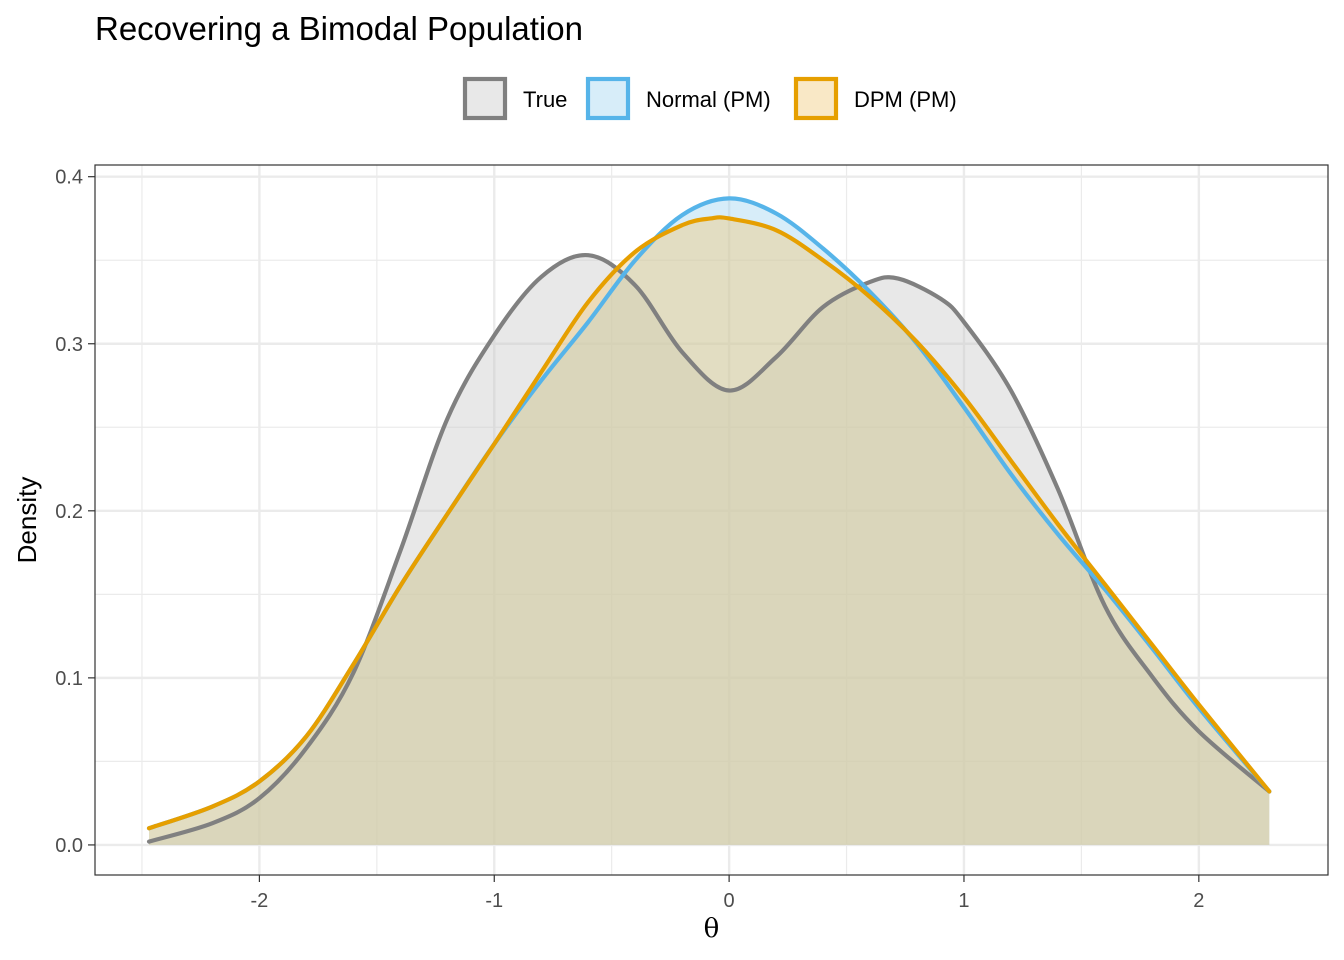 The height and width of the screenshot is (960, 1344). Describe the element at coordinates (905, 99) in the screenshot. I see `legend-label-dpm-pm: DPM (PM)` at that location.